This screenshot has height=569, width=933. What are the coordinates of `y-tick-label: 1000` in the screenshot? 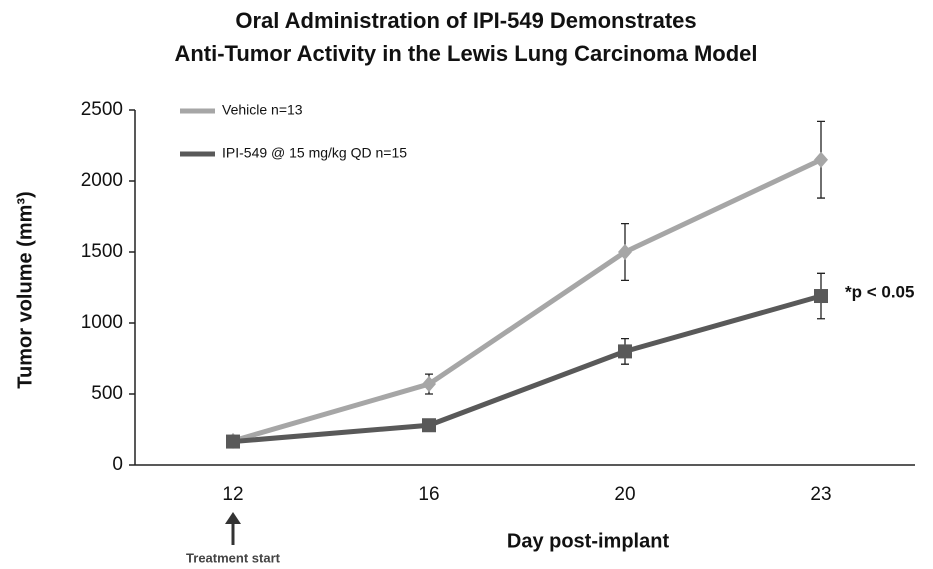 It's located at (102, 322).